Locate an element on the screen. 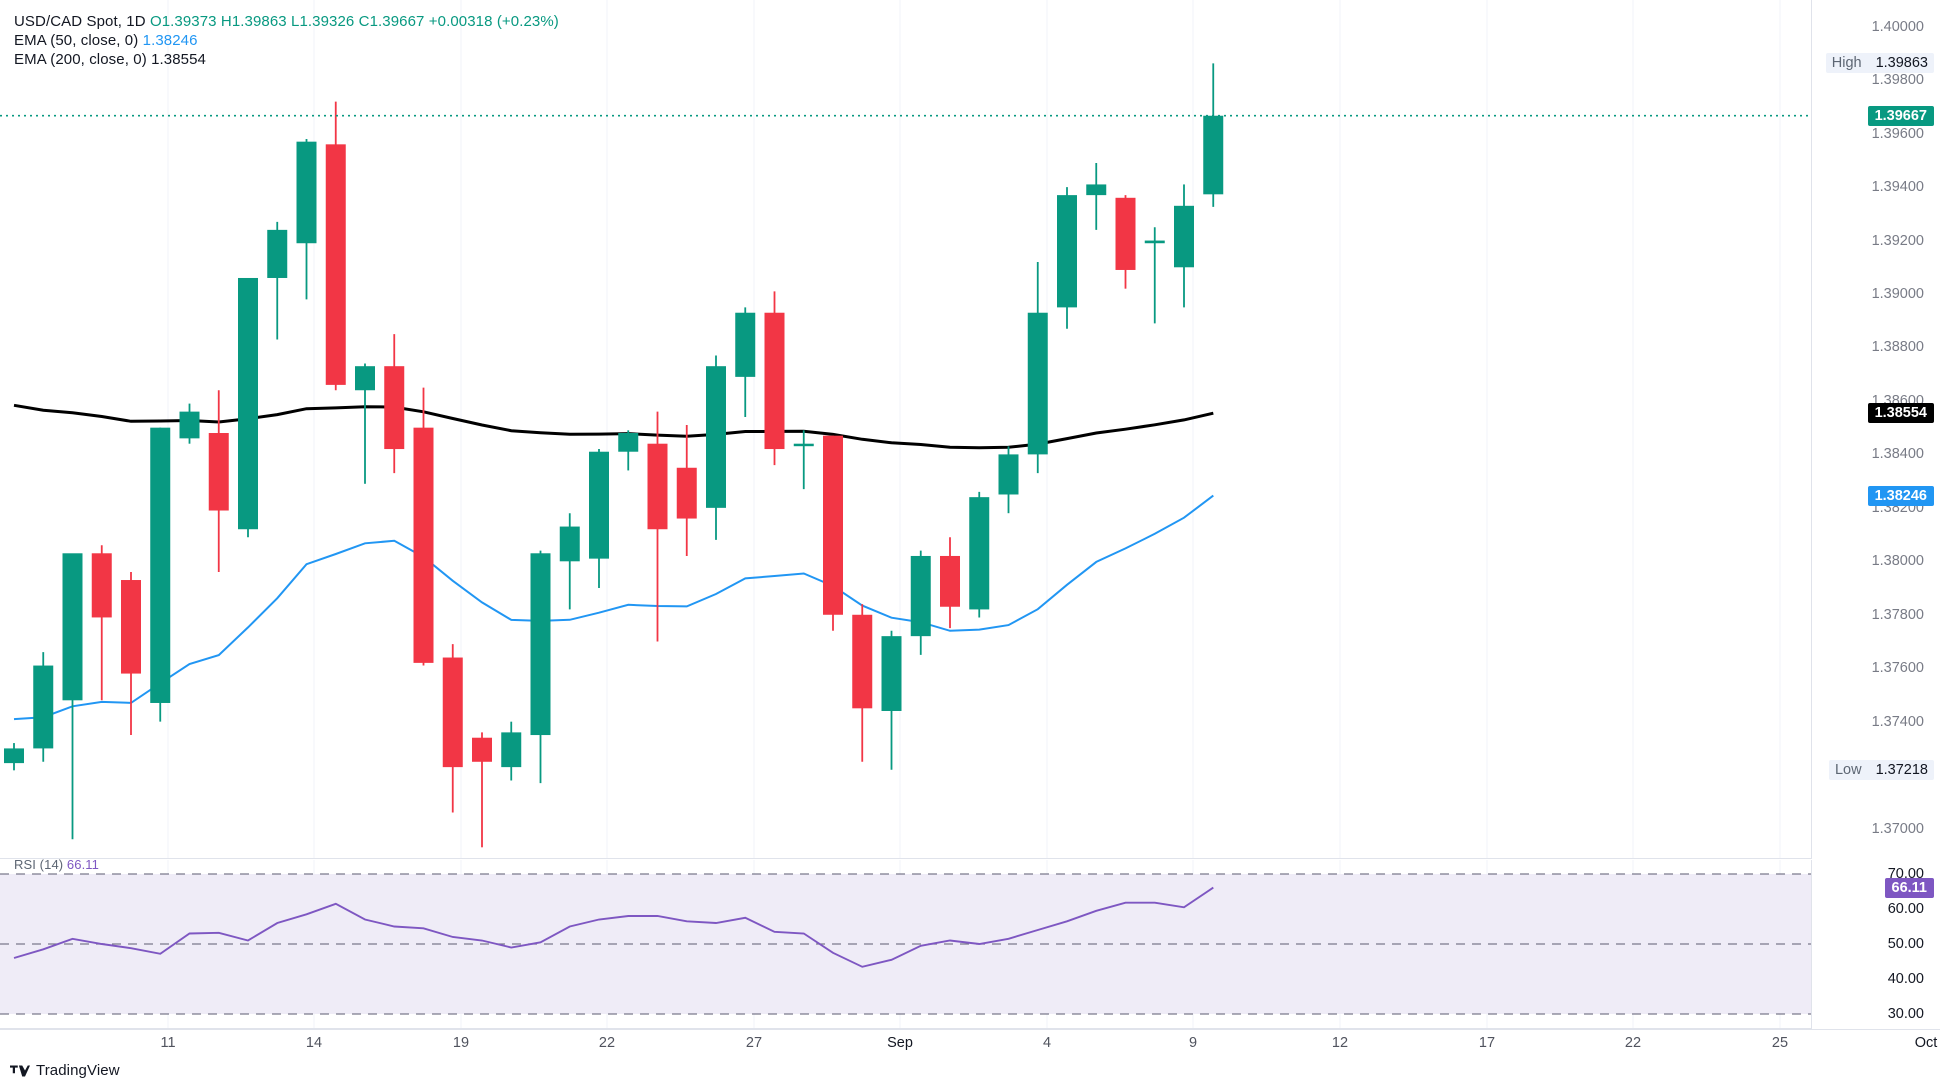 This screenshot has height=1086, width=1940. price-tick: 1.39200 is located at coordinates (1897, 240).